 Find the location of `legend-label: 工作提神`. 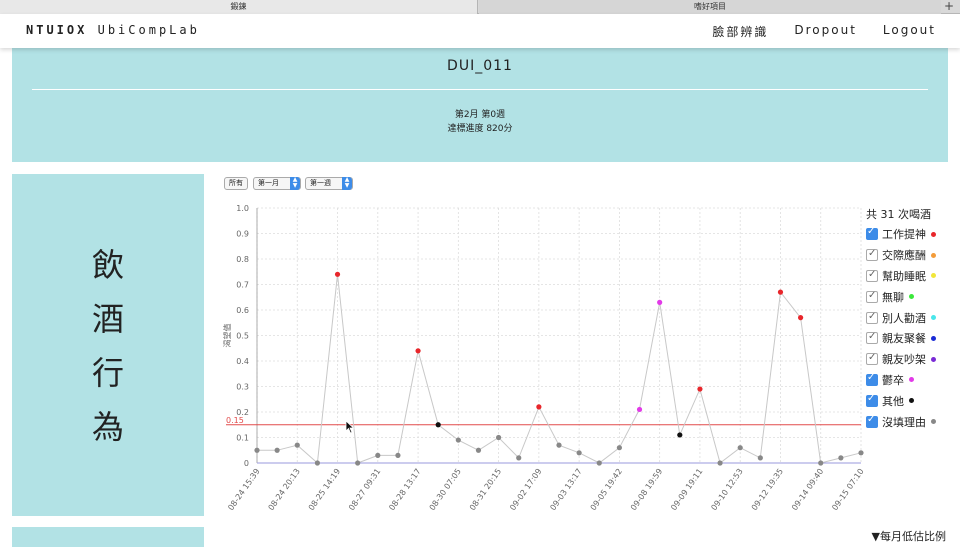

legend-label: 工作提神 is located at coordinates (904, 235).